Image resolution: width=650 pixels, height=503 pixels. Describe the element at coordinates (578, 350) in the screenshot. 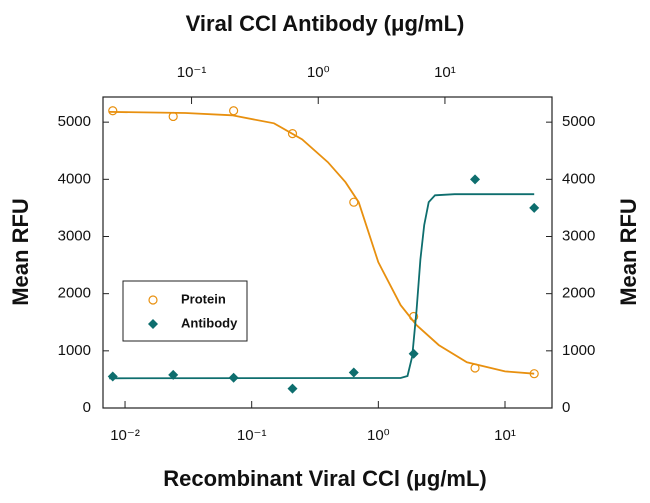

I see `y2-tick-label: 1000` at that location.